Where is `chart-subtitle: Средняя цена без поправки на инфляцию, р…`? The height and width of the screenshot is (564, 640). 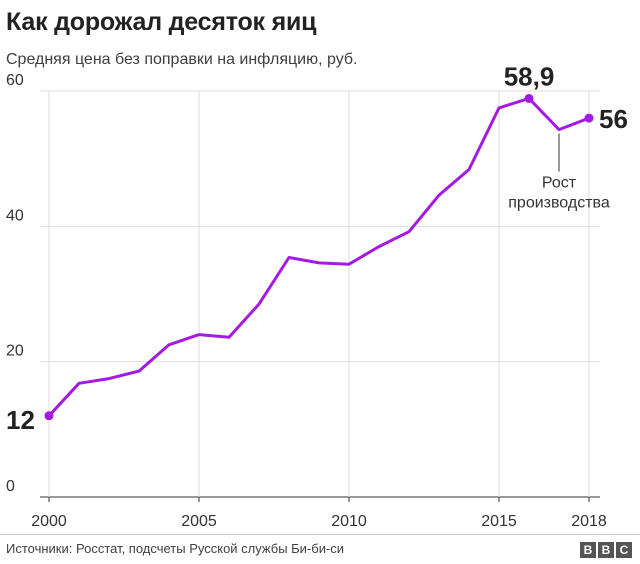
chart-subtitle: Средняя цена без поправки на инфляцию, р… is located at coordinates (182, 59).